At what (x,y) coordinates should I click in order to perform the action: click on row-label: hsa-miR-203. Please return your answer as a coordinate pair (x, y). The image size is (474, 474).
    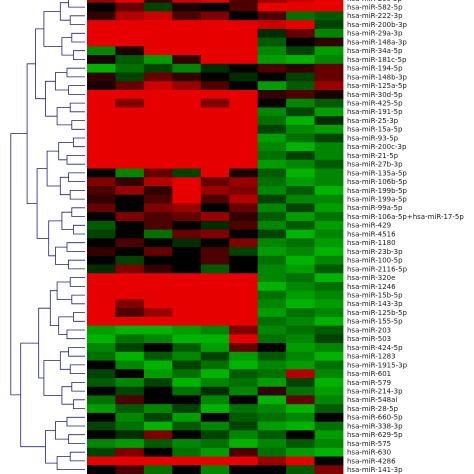
    Looking at the image, I should click on (369, 330).